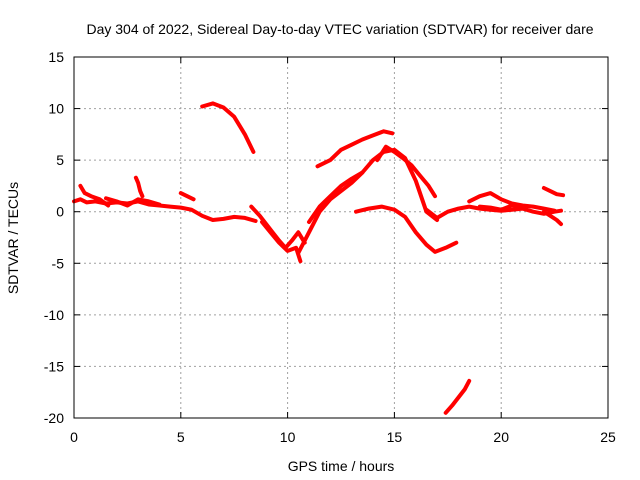 The image size is (640, 480). What do you see at coordinates (341, 466) in the screenshot?
I see `x-axis-label: GPS time / hours` at bounding box center [341, 466].